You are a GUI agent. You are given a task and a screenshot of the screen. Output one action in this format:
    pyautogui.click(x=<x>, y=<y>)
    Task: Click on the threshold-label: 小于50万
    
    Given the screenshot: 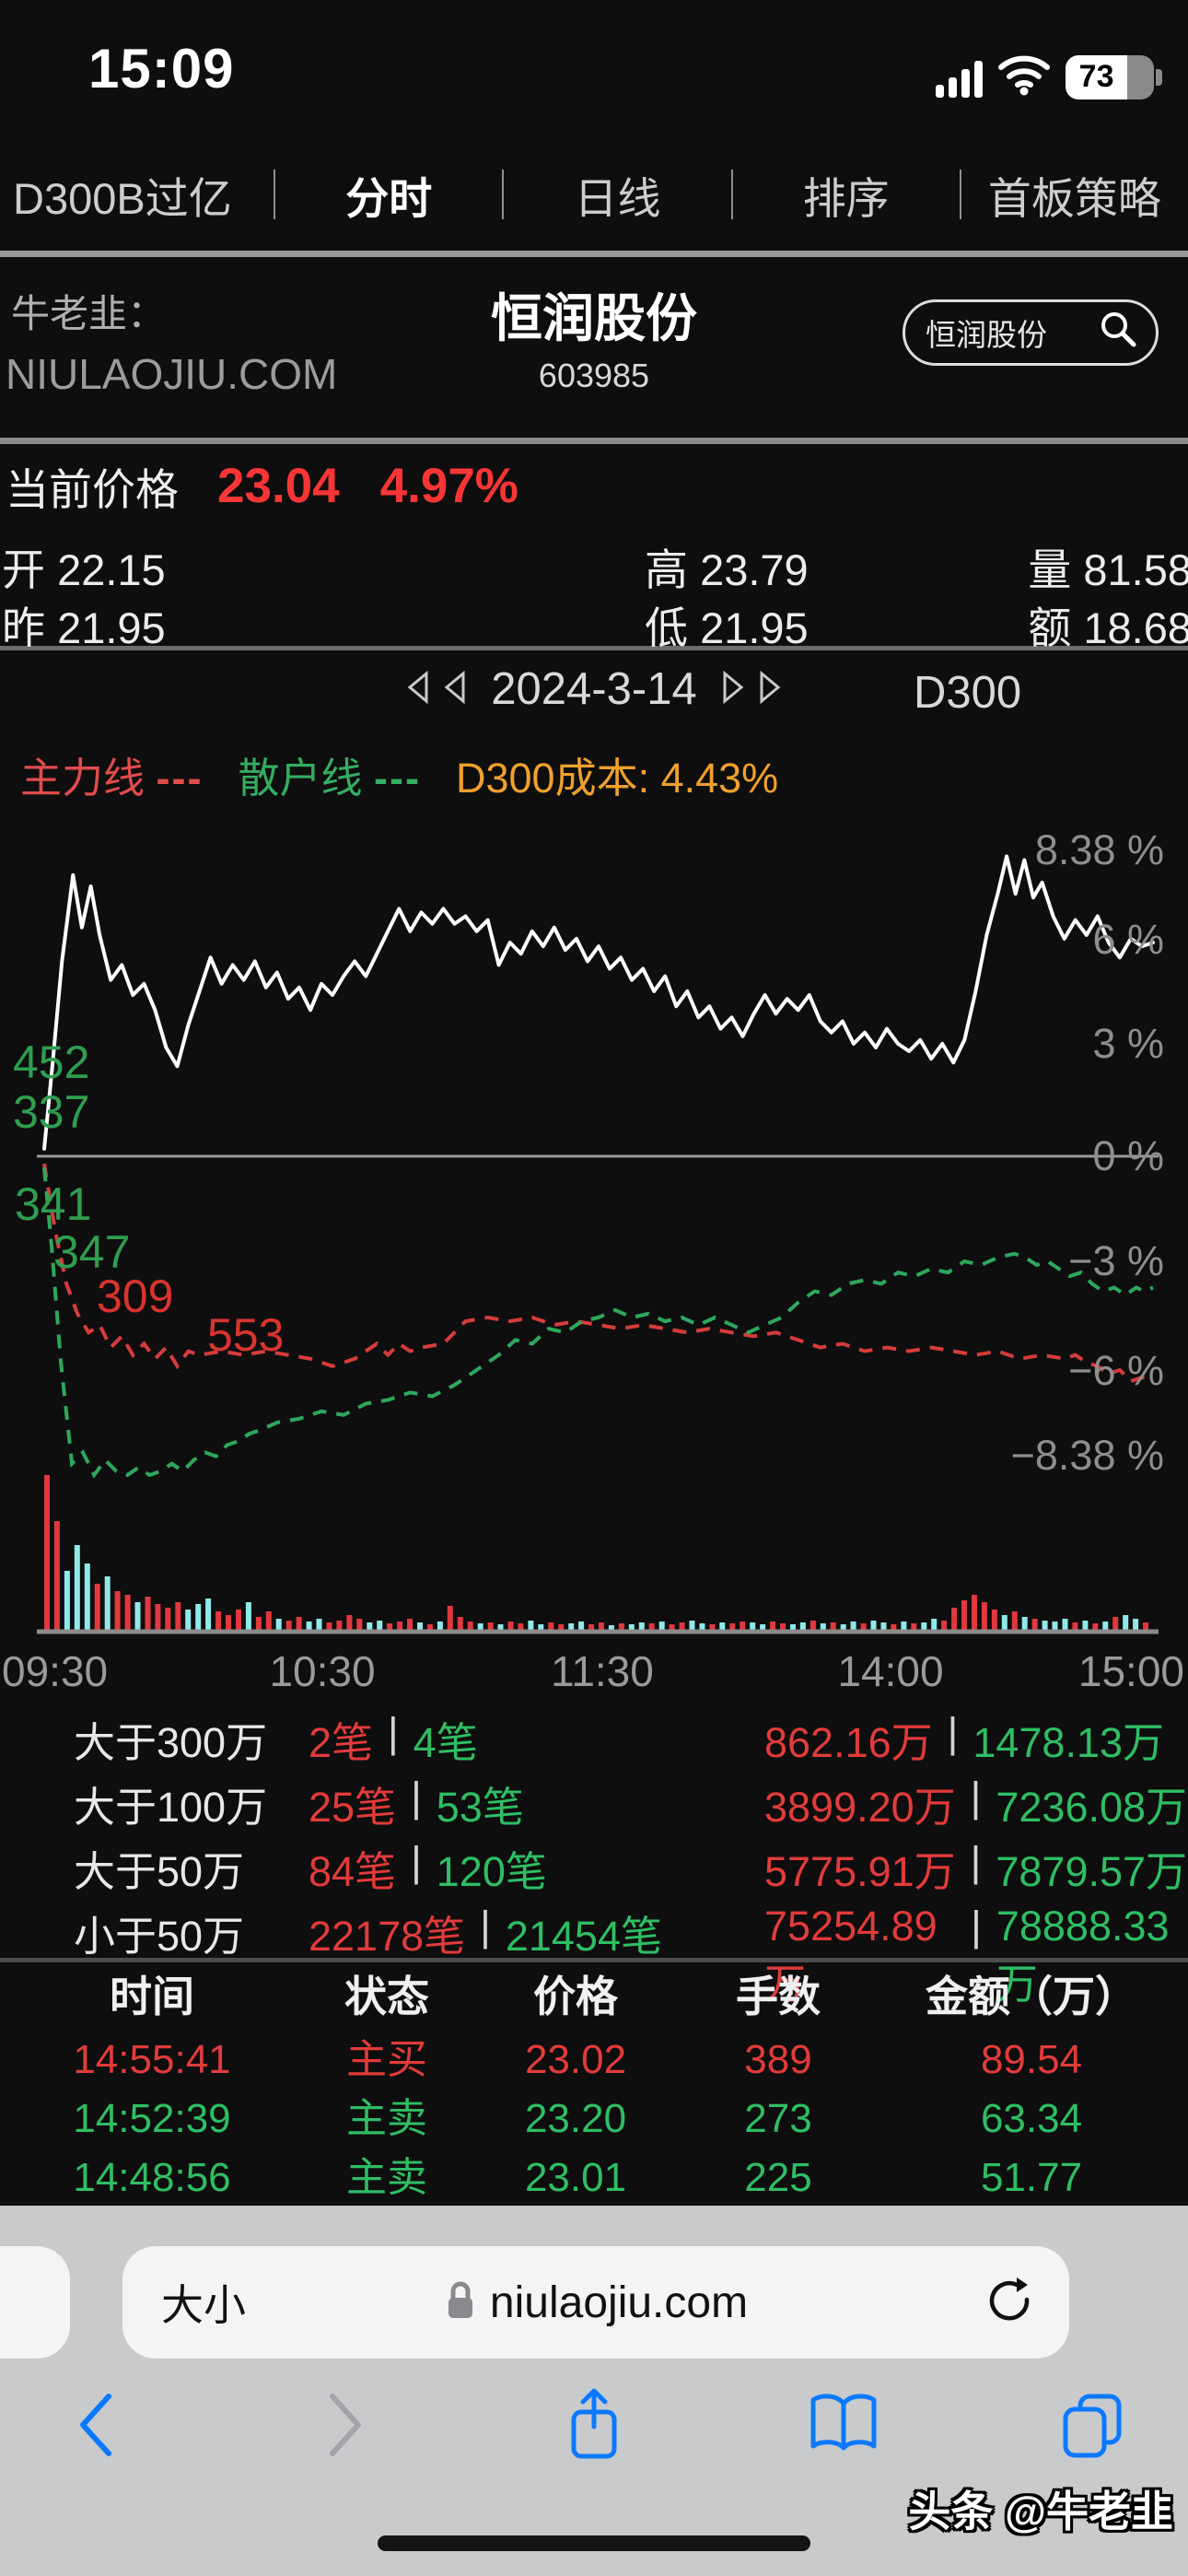 What is the action you would take?
    pyautogui.click(x=160, y=1936)
    